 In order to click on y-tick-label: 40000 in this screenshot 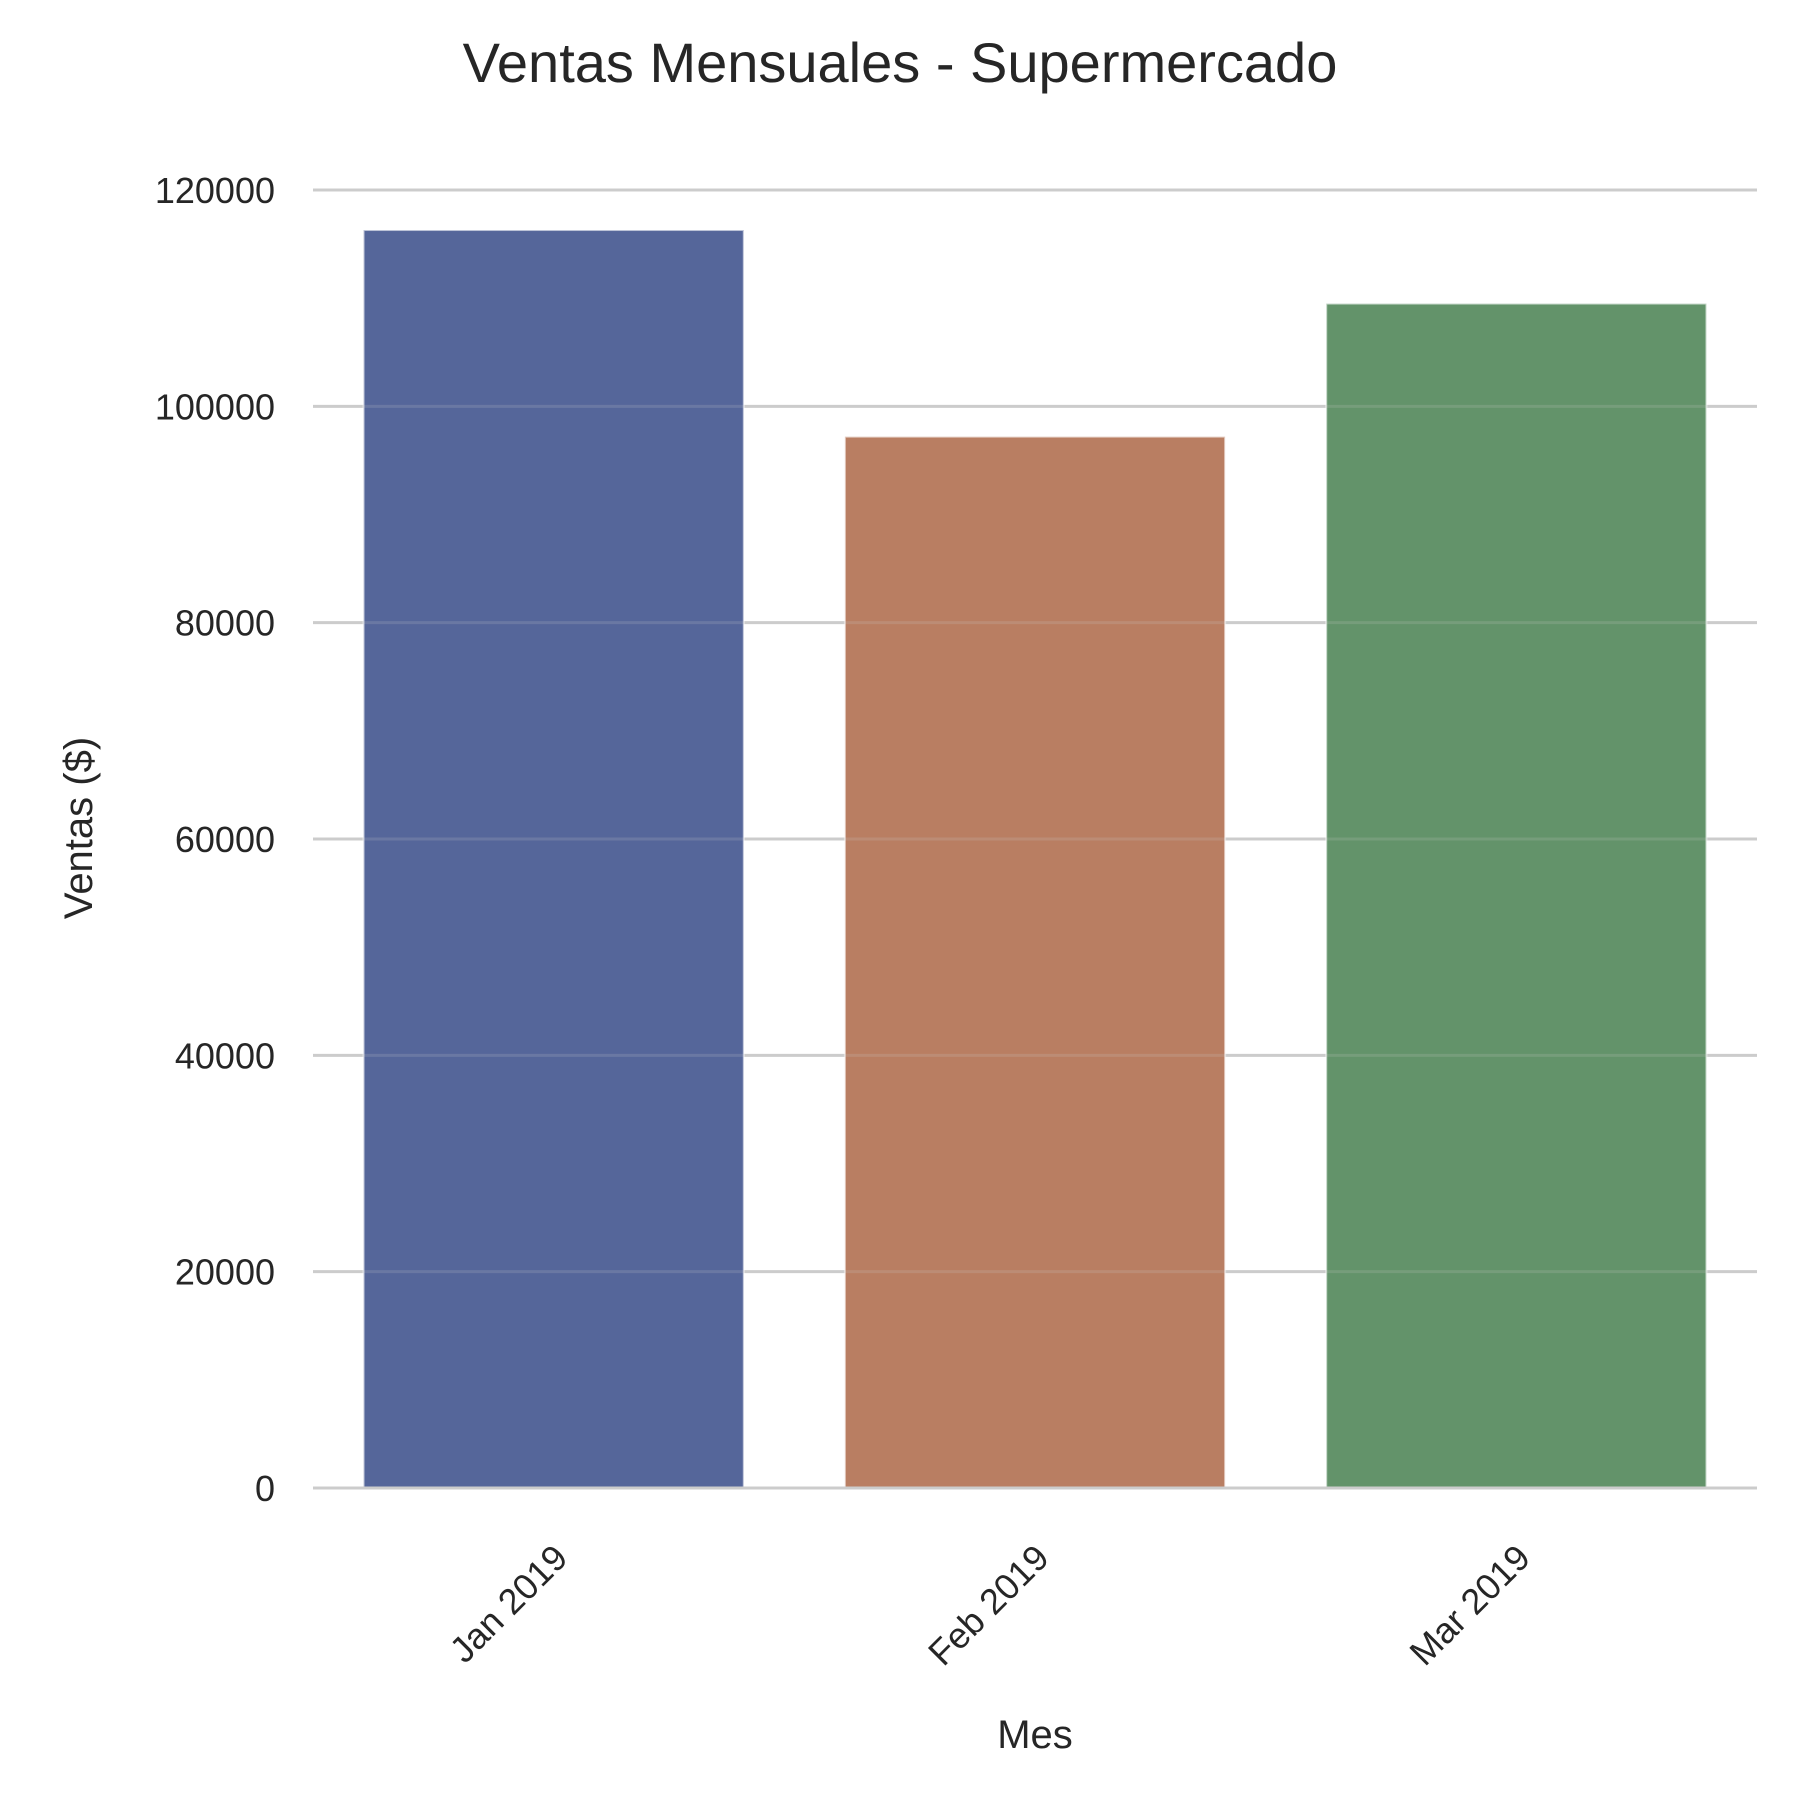, I will do `click(225, 1055)`.